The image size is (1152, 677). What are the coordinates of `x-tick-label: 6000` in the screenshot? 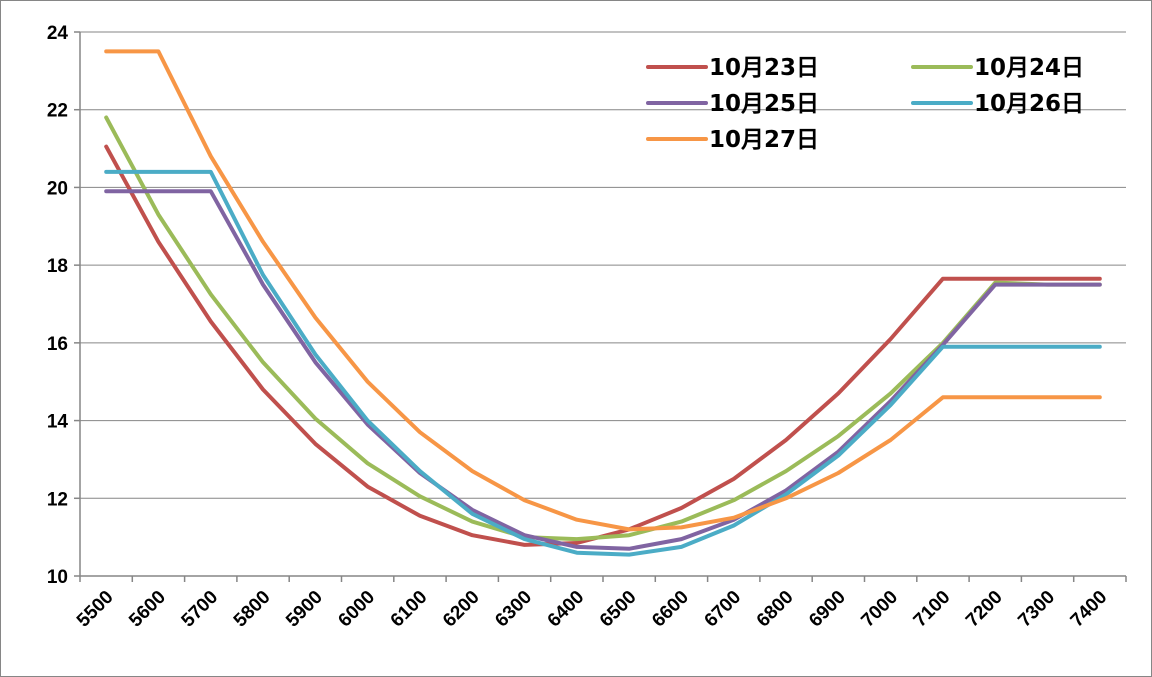 It's located at (356, 609).